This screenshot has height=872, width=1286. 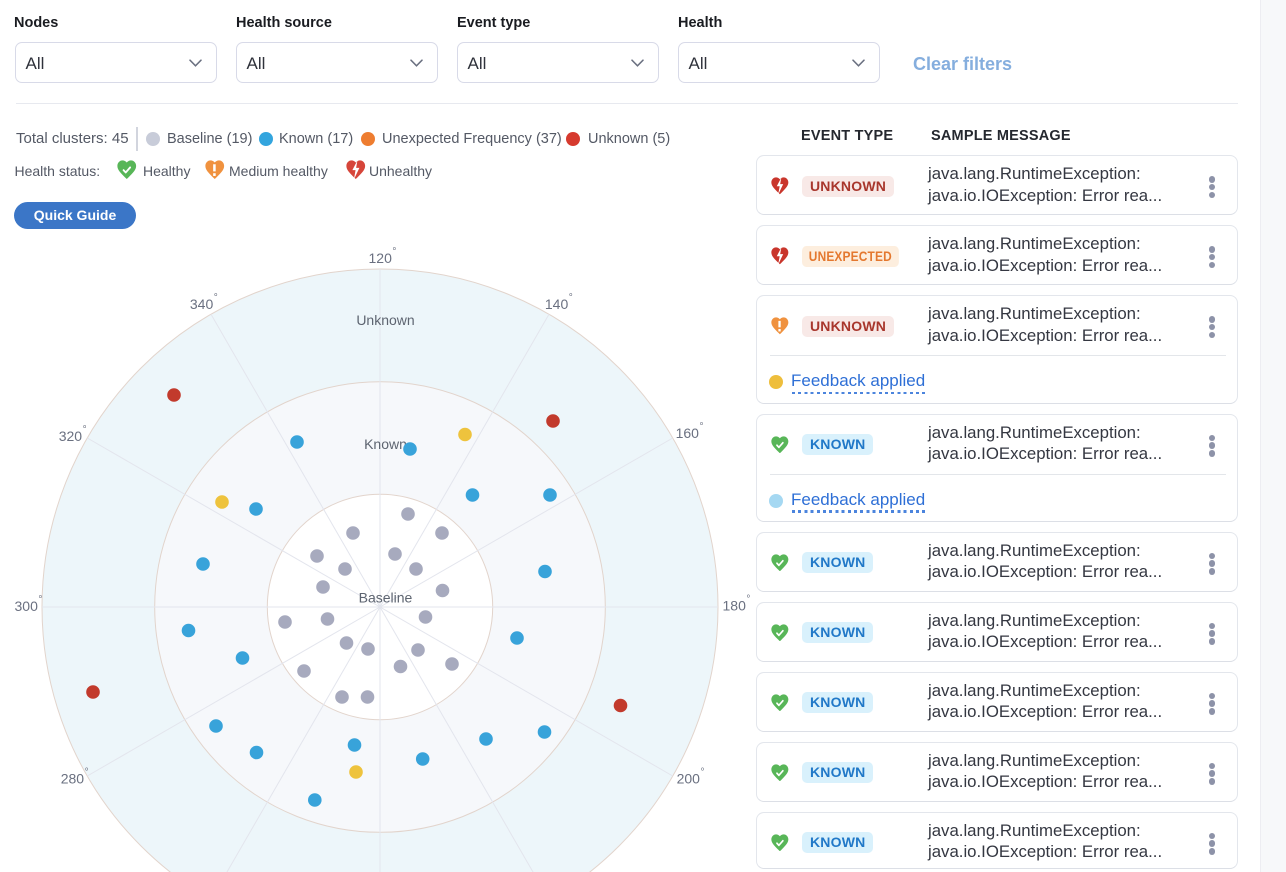 What do you see at coordinates (27, 606) in the screenshot?
I see `svg-text: 300` at bounding box center [27, 606].